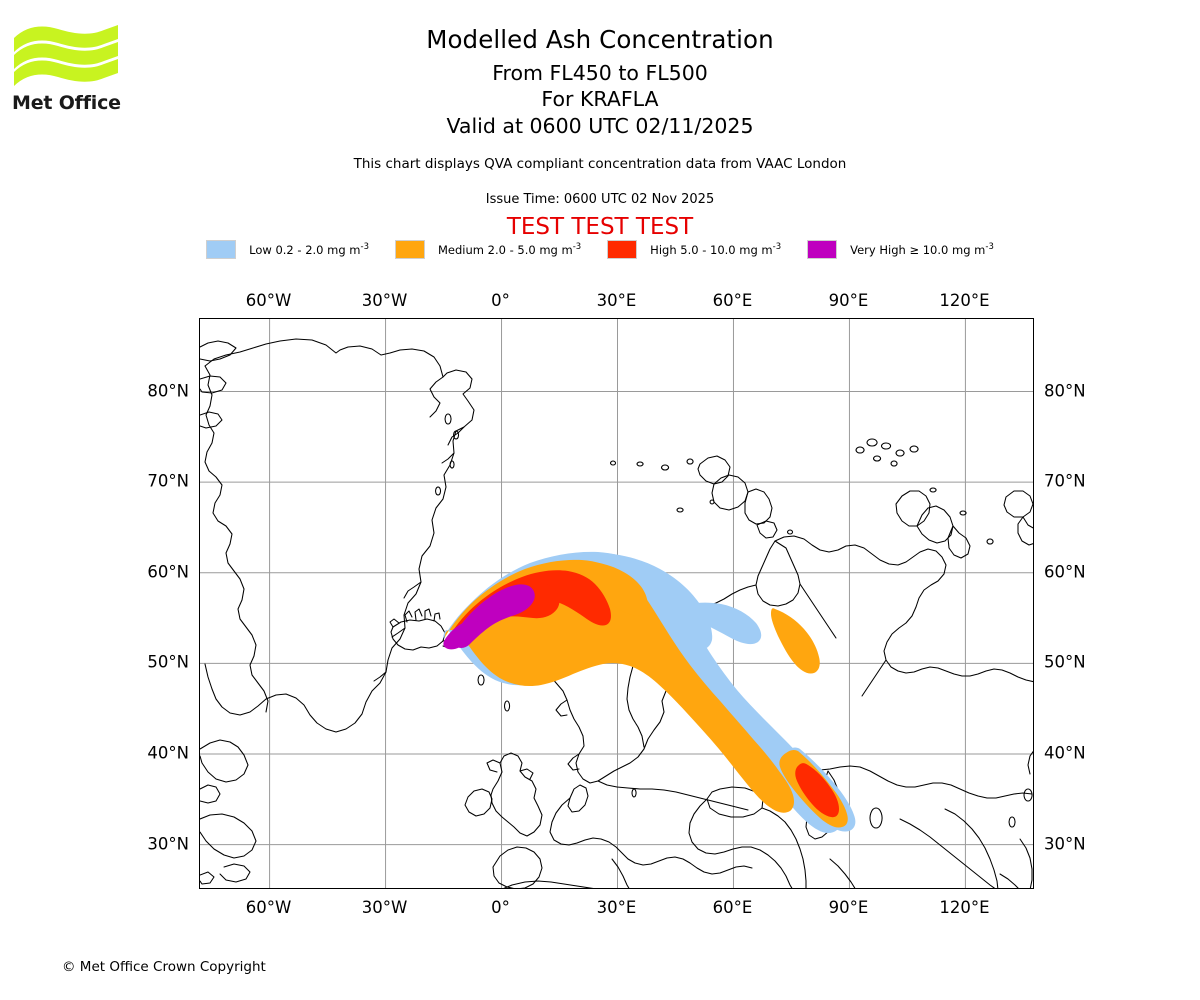 This screenshot has height=1000, width=1200. What do you see at coordinates (221, 249) in the screenshot?
I see `legend-swatch-low` at bounding box center [221, 249].